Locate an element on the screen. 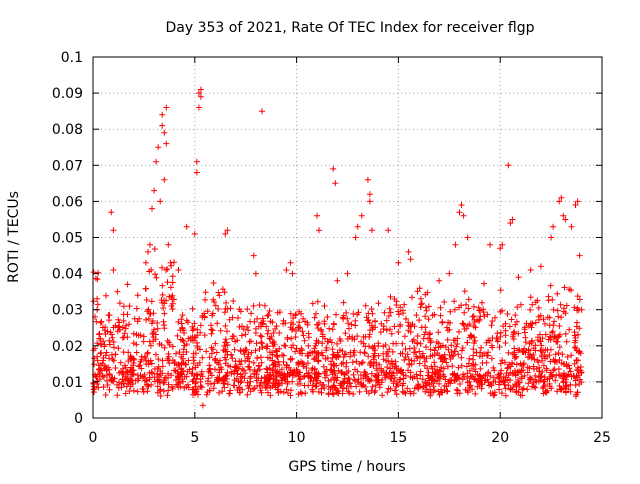 The image size is (640, 484). x-tick-label: 10 is located at coordinates (297, 438).